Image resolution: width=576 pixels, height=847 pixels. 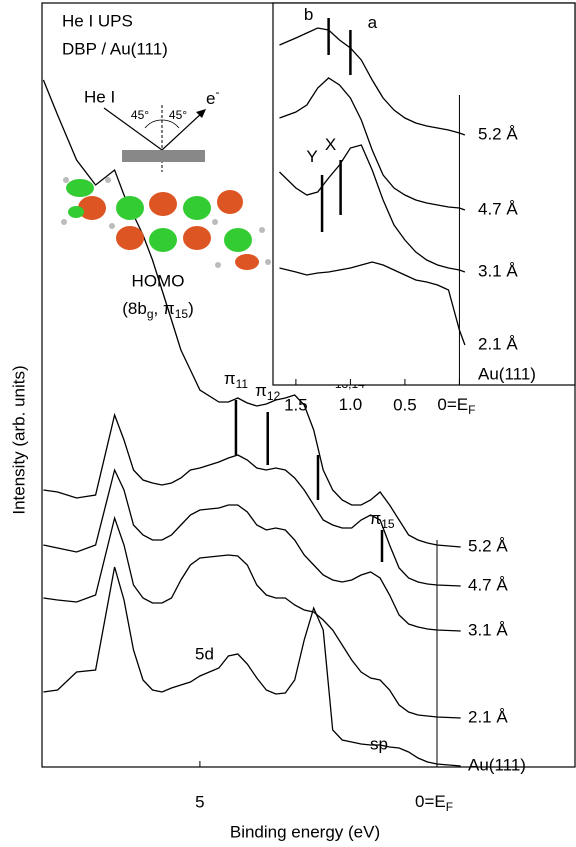 What do you see at coordinates (191, 308) in the screenshot?
I see `symbol-text: )` at bounding box center [191, 308].